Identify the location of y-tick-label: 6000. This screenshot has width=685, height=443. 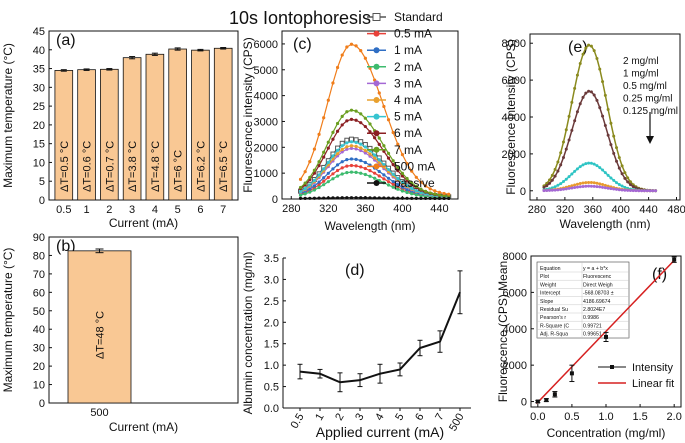
(266, 45).